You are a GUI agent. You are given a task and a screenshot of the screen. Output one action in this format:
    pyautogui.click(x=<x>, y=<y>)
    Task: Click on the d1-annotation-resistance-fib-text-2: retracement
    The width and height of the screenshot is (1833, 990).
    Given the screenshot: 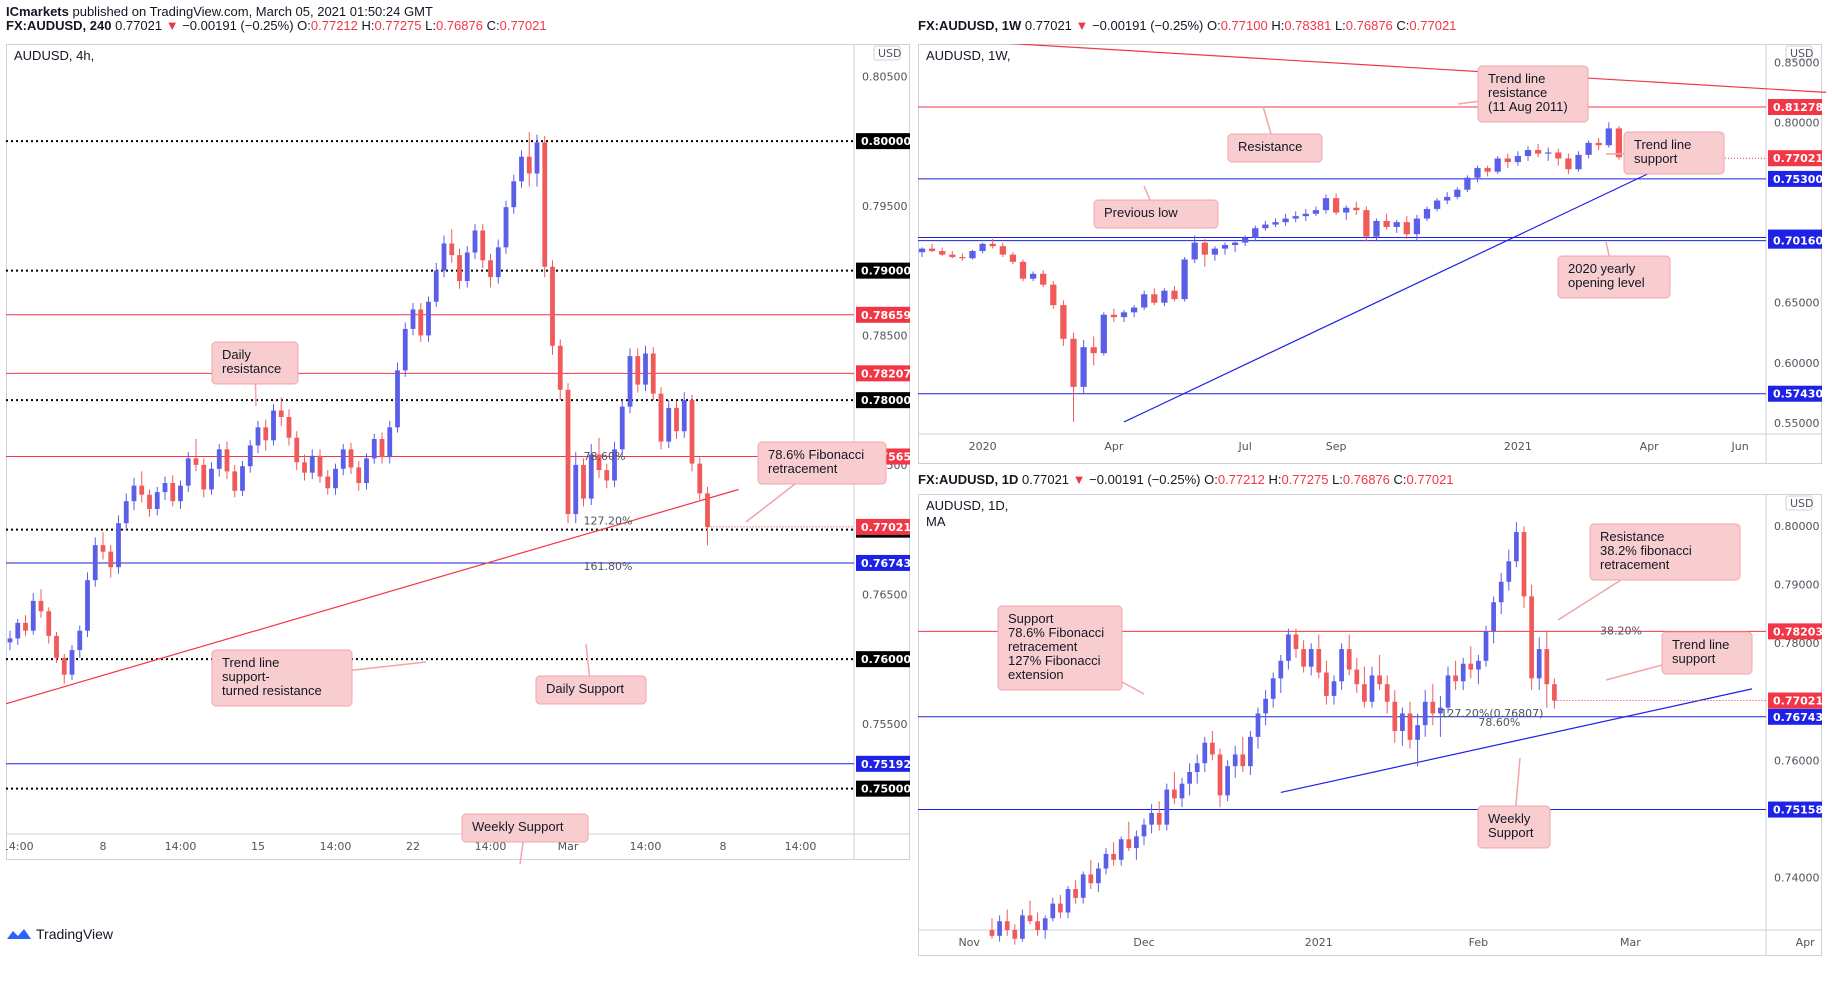 What is the action you would take?
    pyautogui.click(x=1635, y=564)
    